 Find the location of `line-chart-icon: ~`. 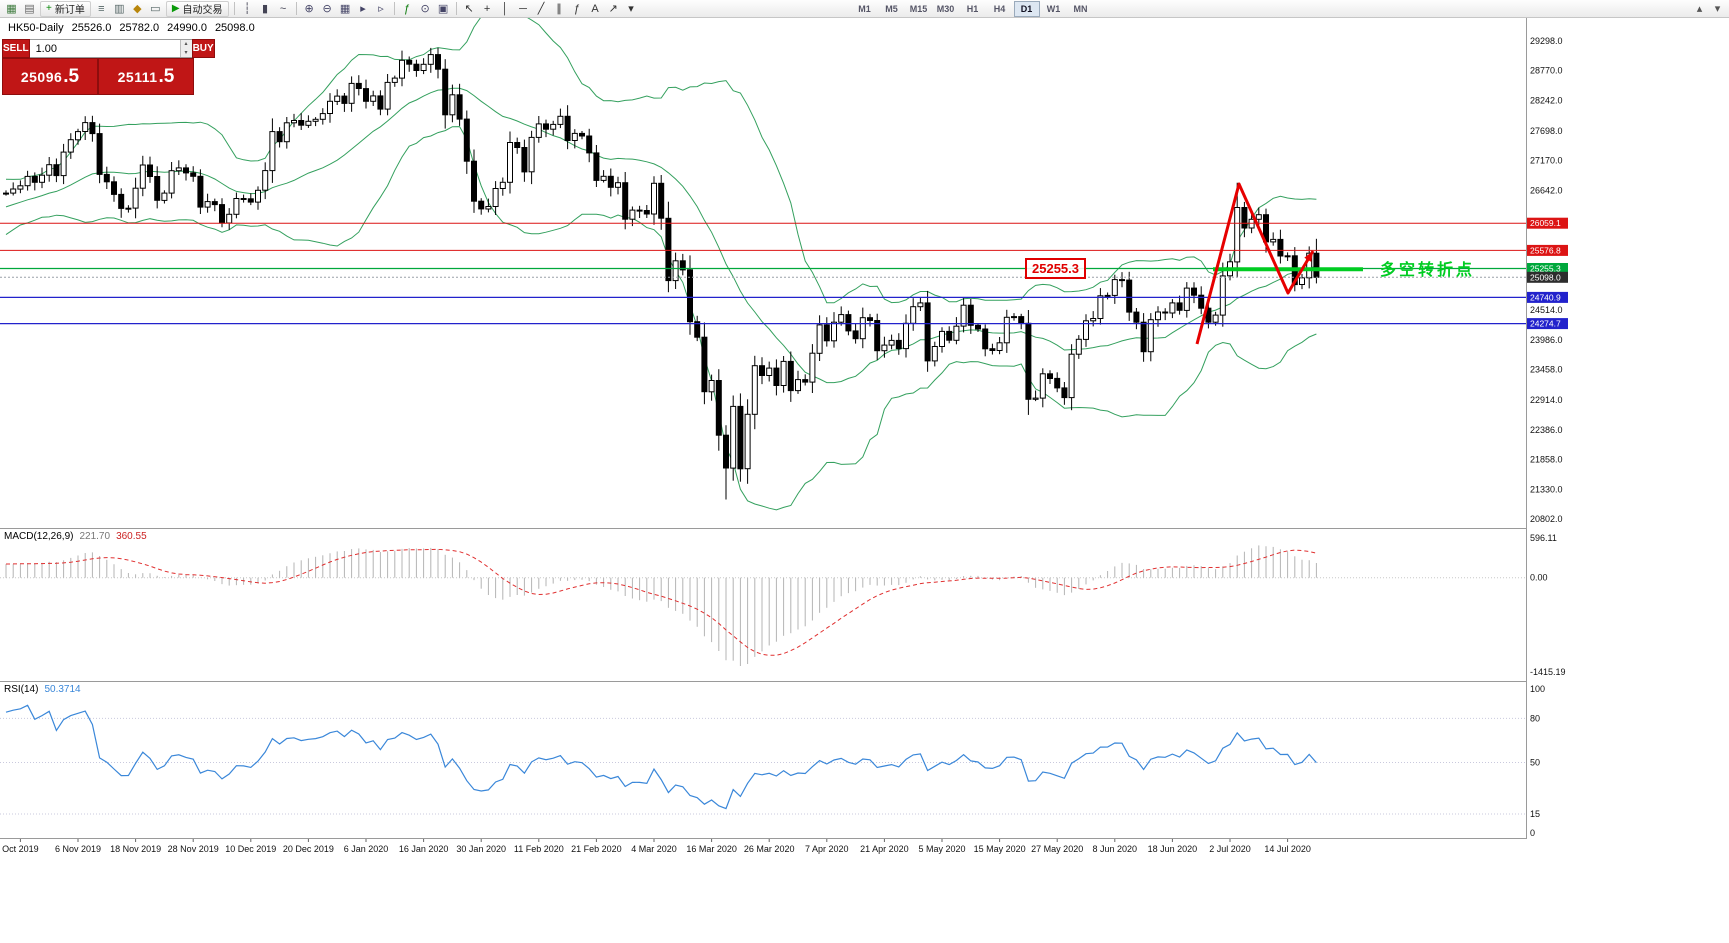

line-chart-icon: ~ is located at coordinates (283, 8).